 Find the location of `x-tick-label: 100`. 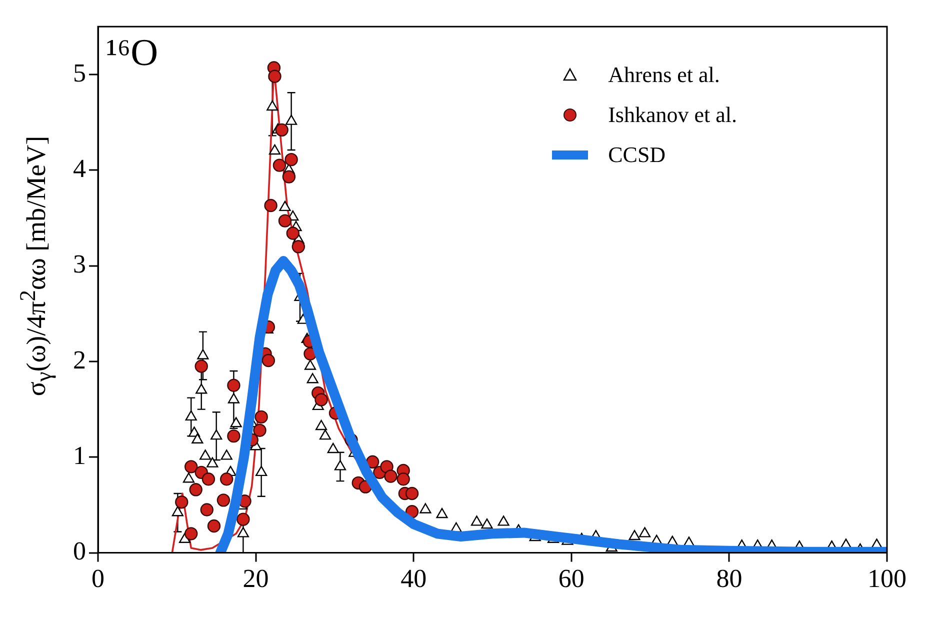

x-tick-label: 100 is located at coordinates (887, 579).